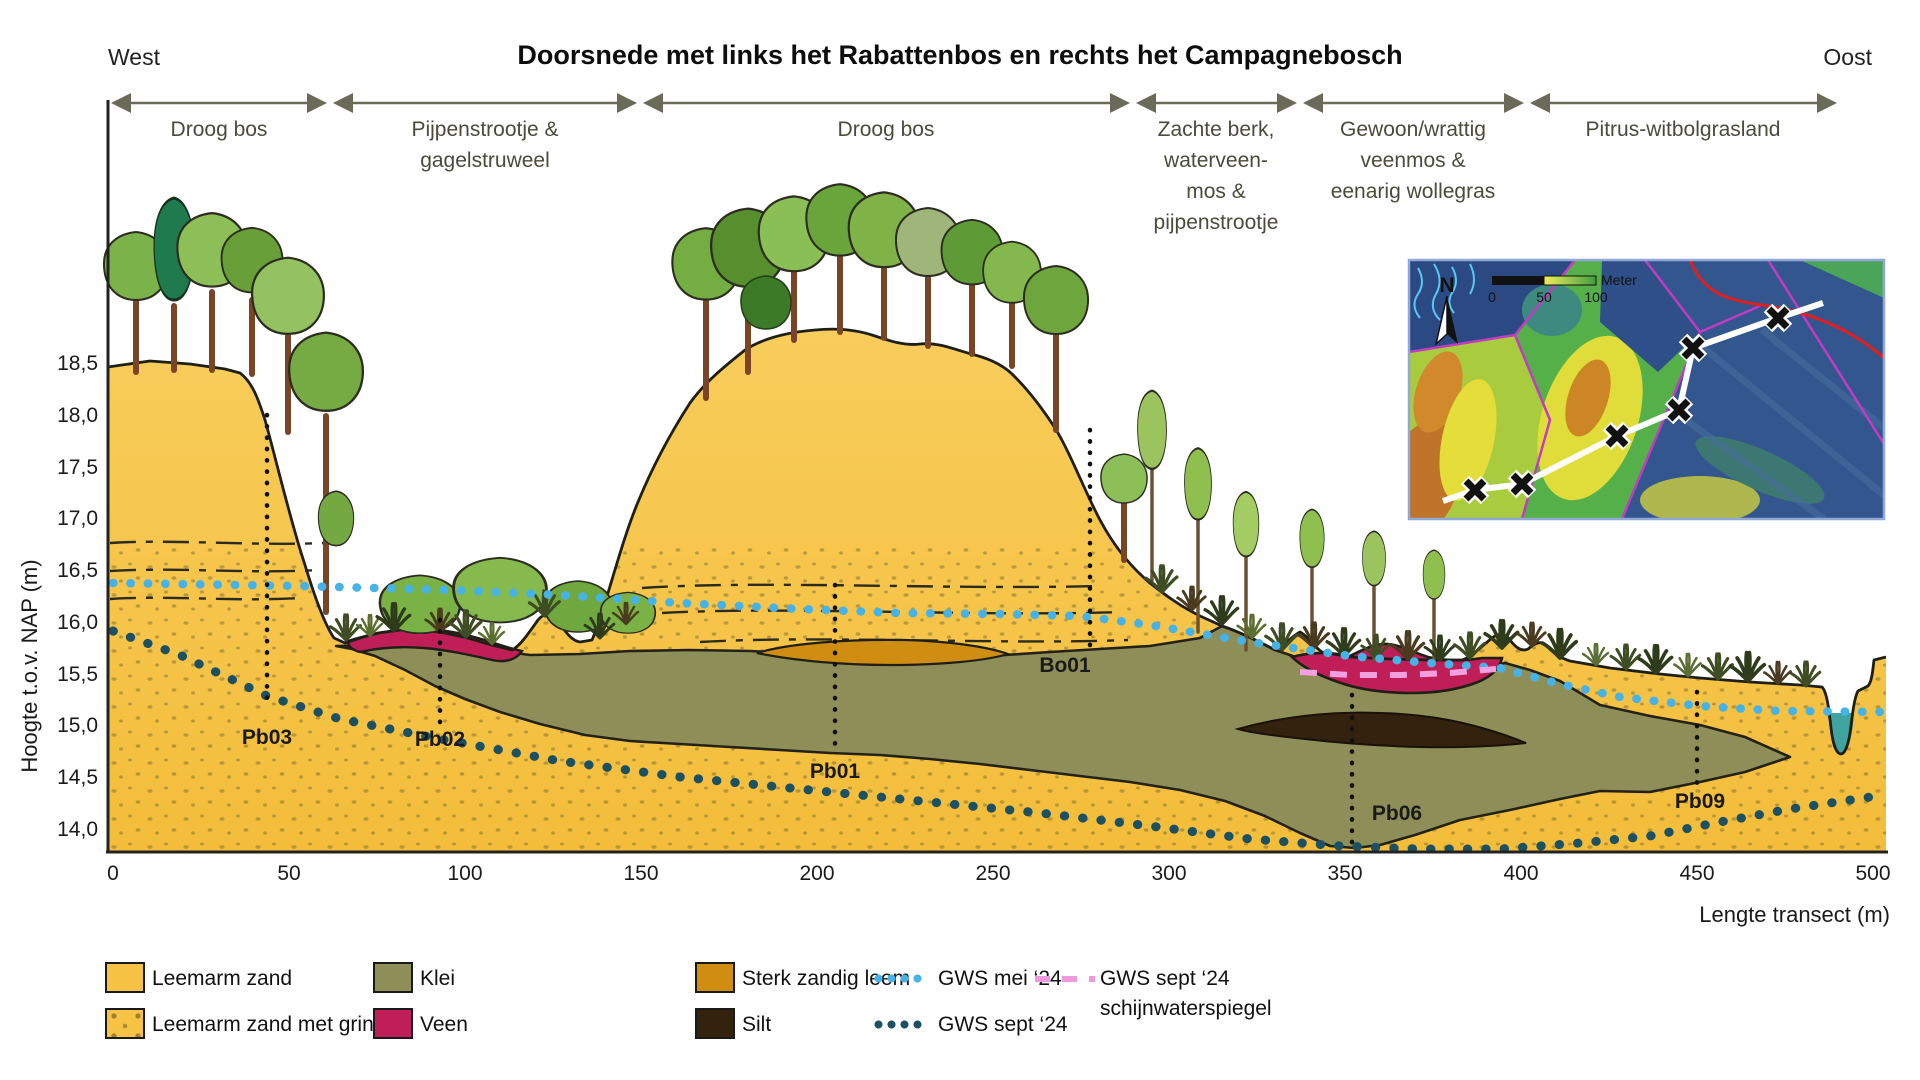 The height and width of the screenshot is (1080, 1920). Describe the element at coordinates (886, 129) in the screenshot. I see `zone-label-droog-bos-midden: Droog bos` at that location.